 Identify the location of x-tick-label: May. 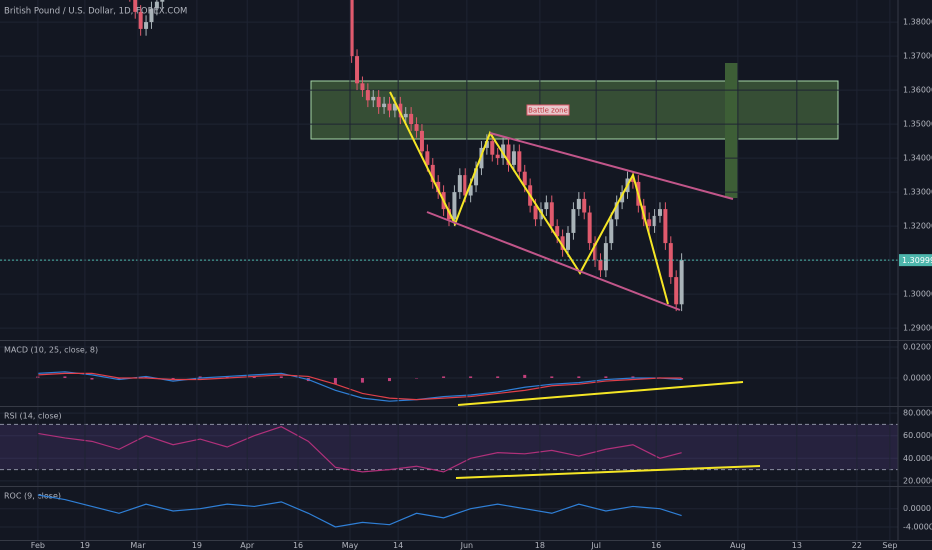
(350, 545).